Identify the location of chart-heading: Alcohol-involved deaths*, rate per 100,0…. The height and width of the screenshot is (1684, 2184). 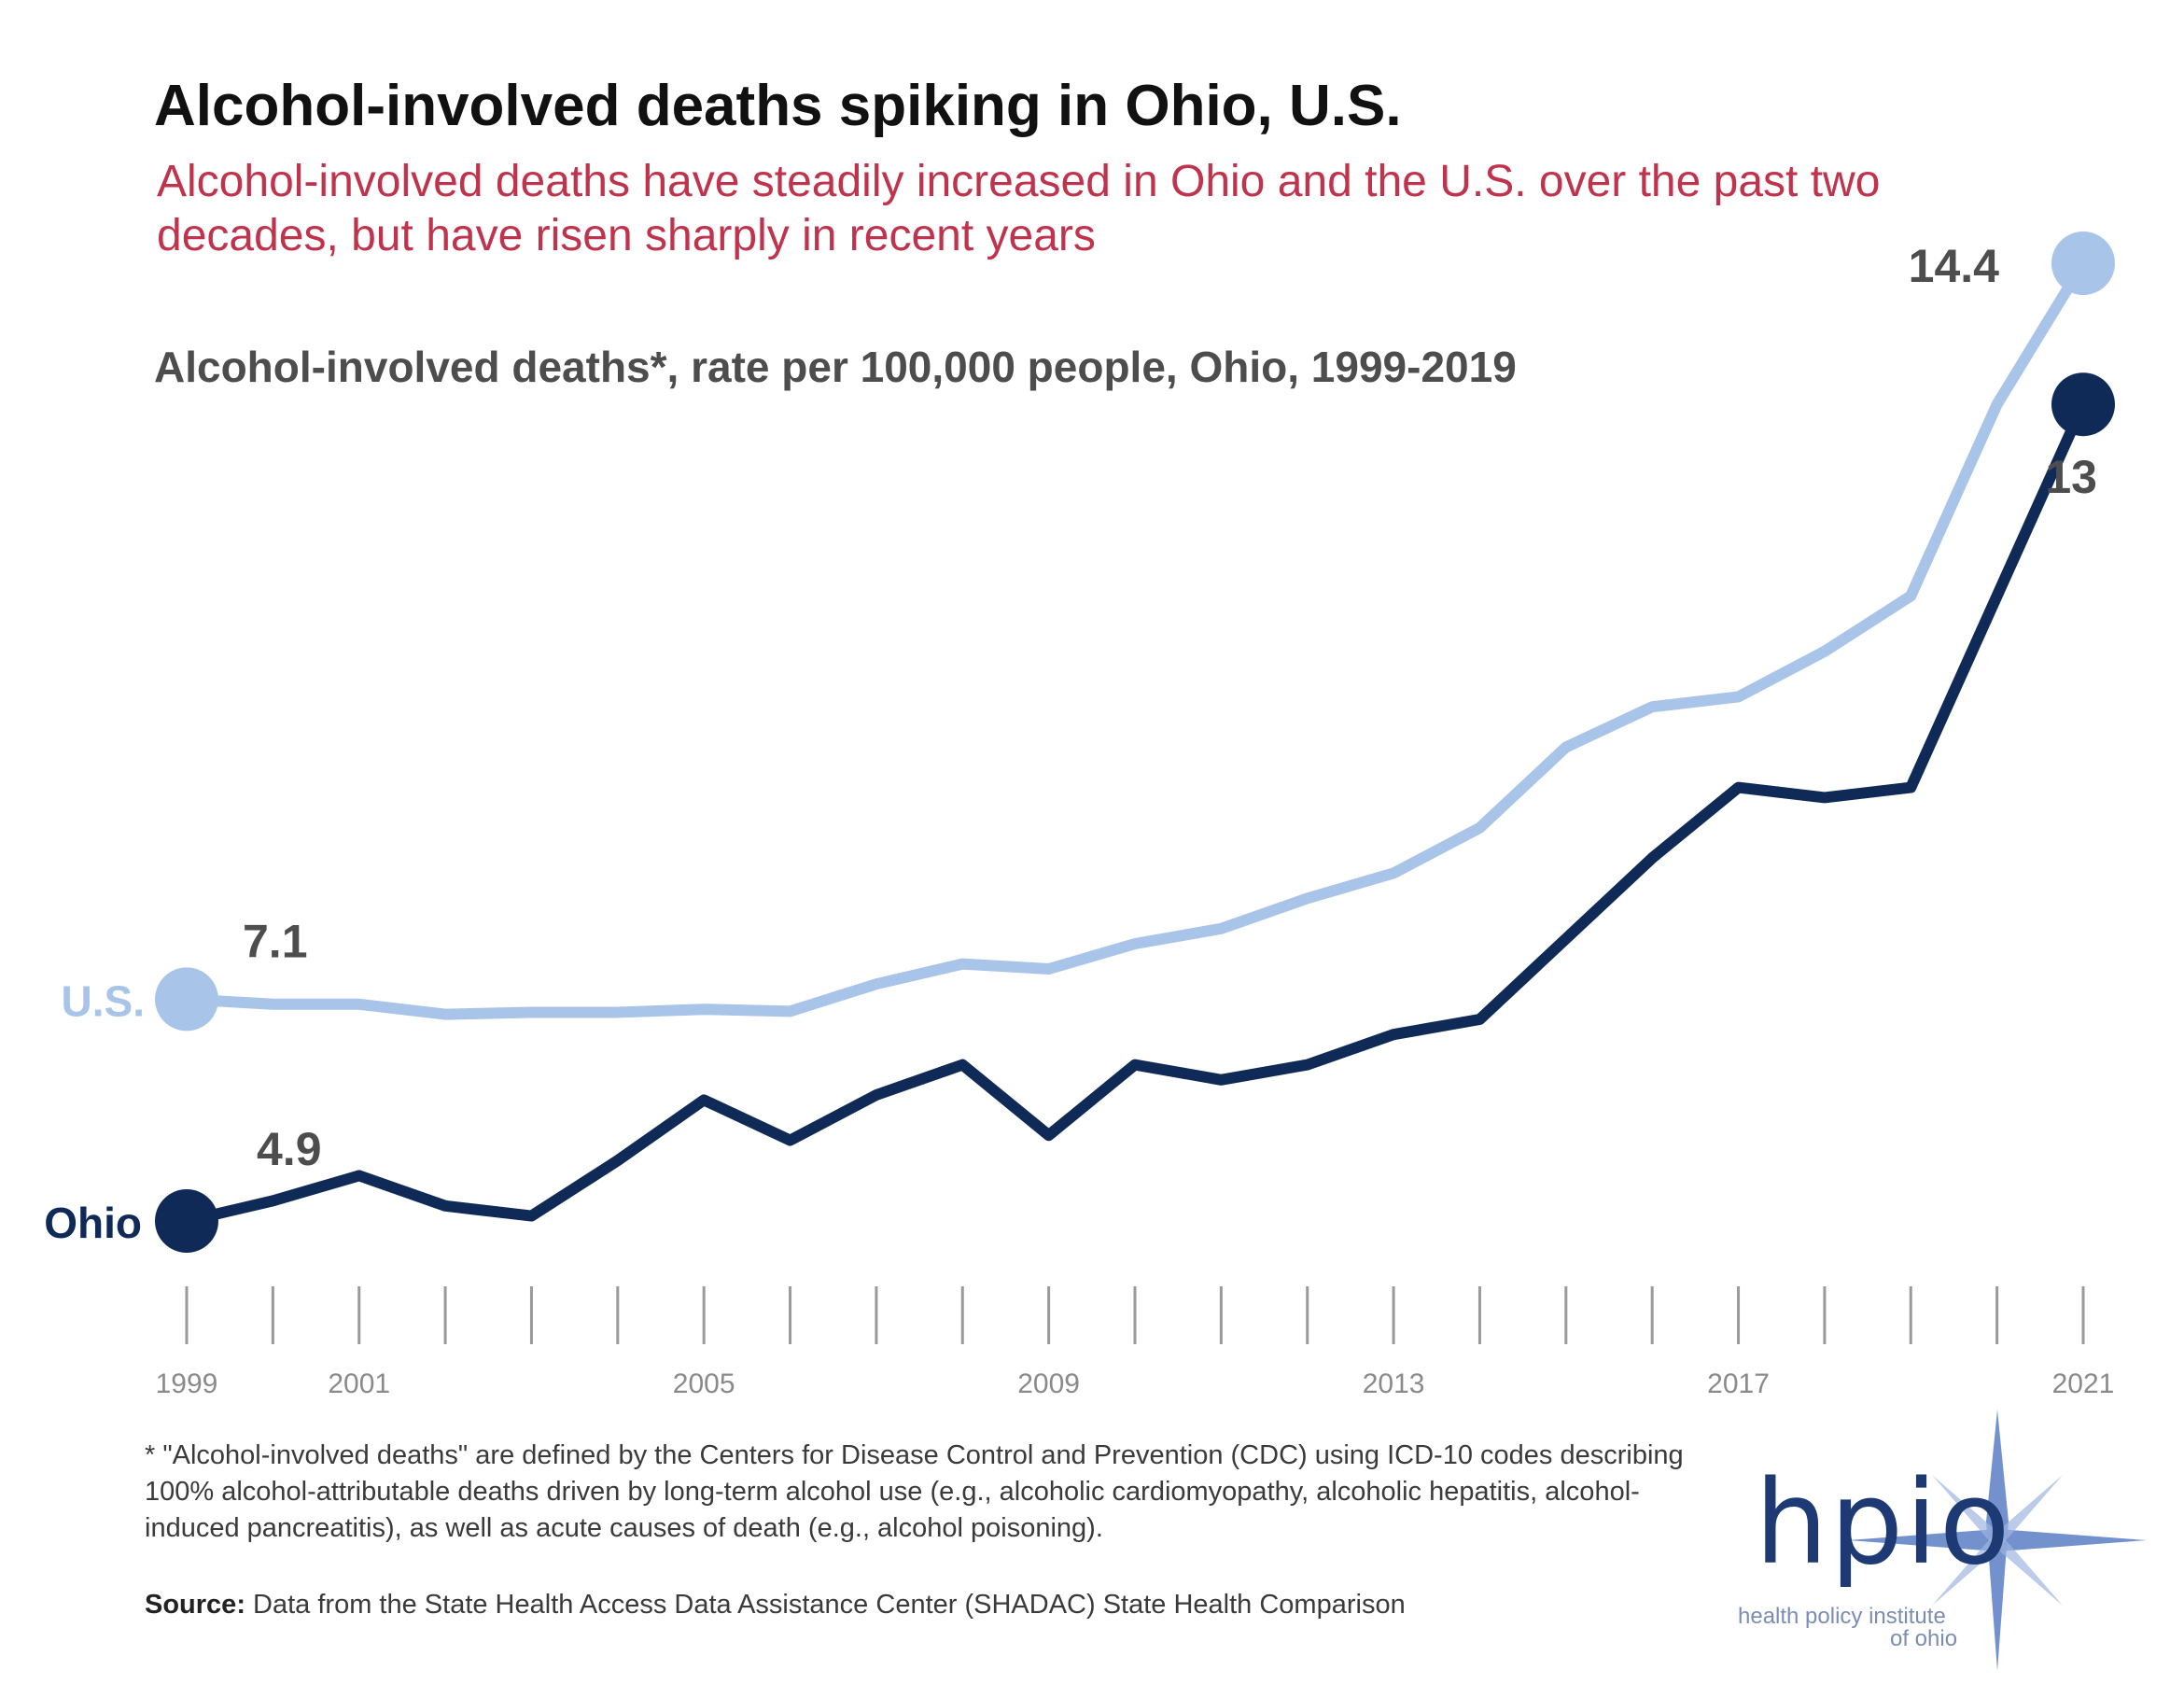
(835, 367).